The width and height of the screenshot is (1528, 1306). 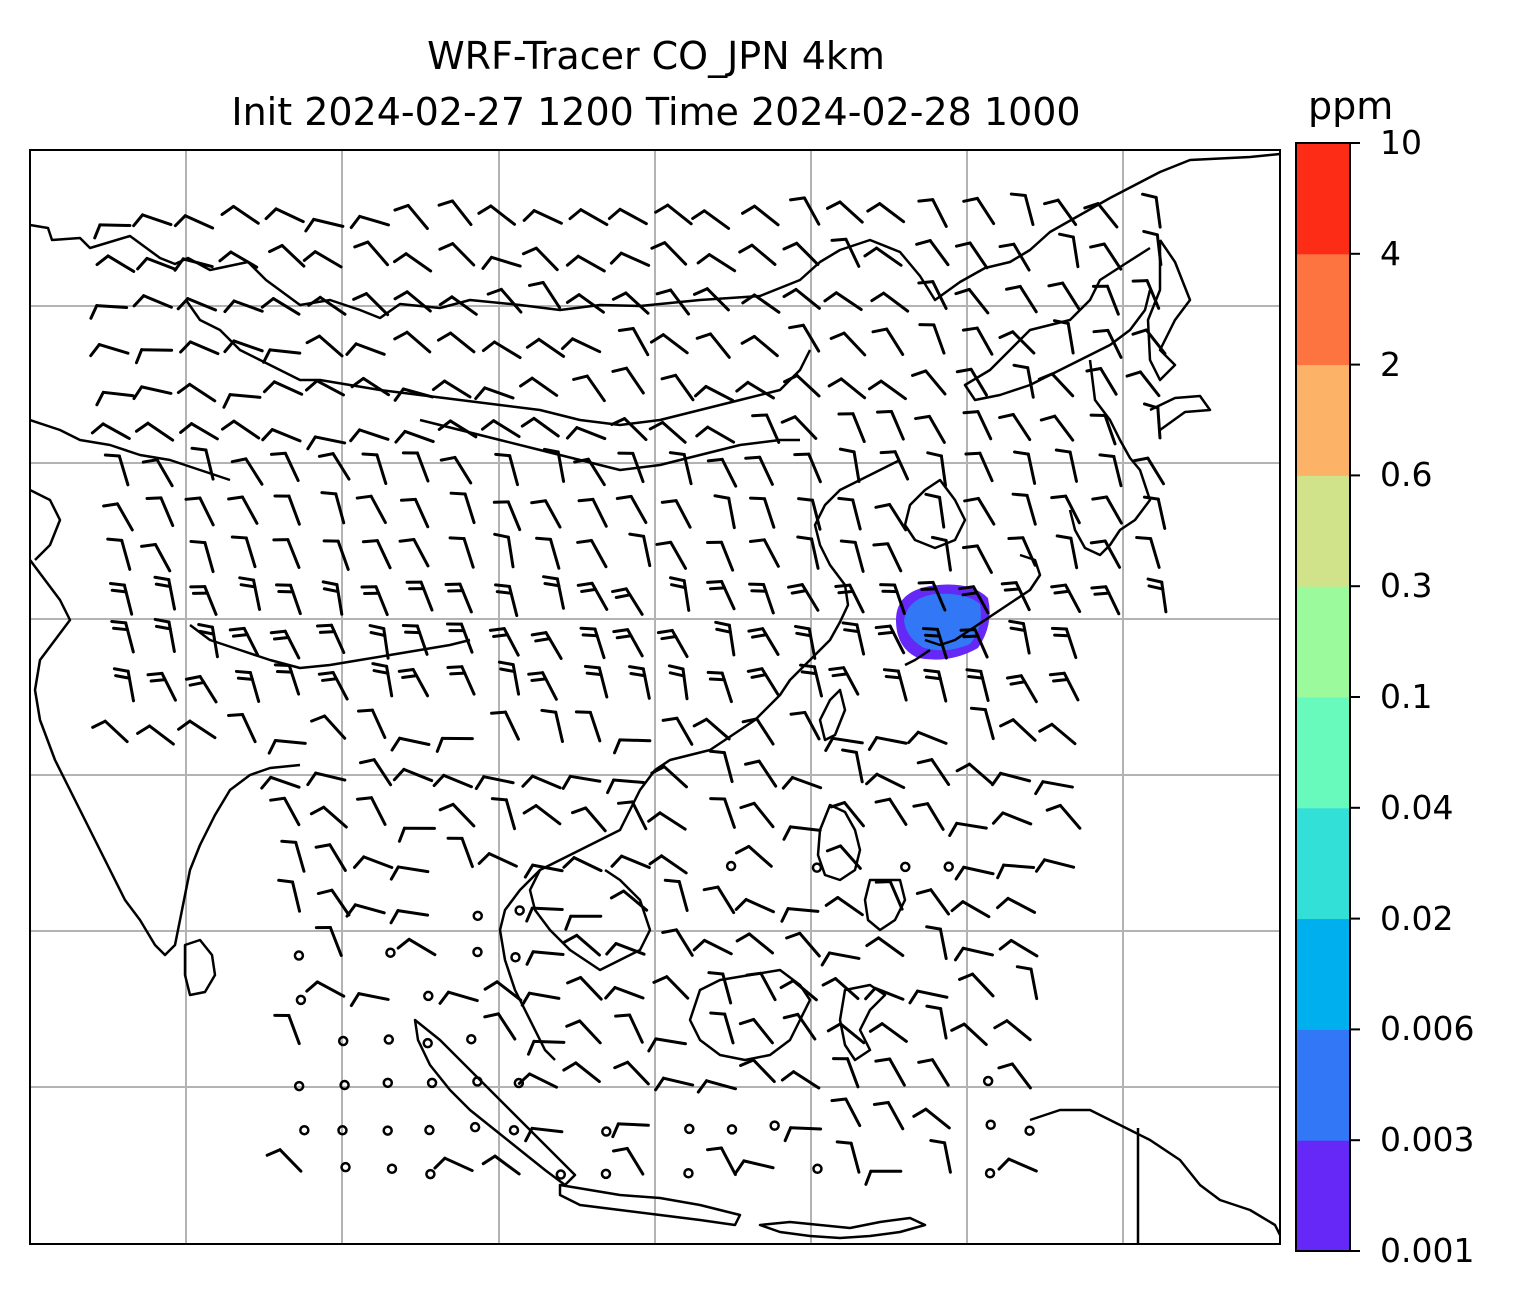 I want to click on colorbar-tick-label: 0.04, so click(x=1417, y=807).